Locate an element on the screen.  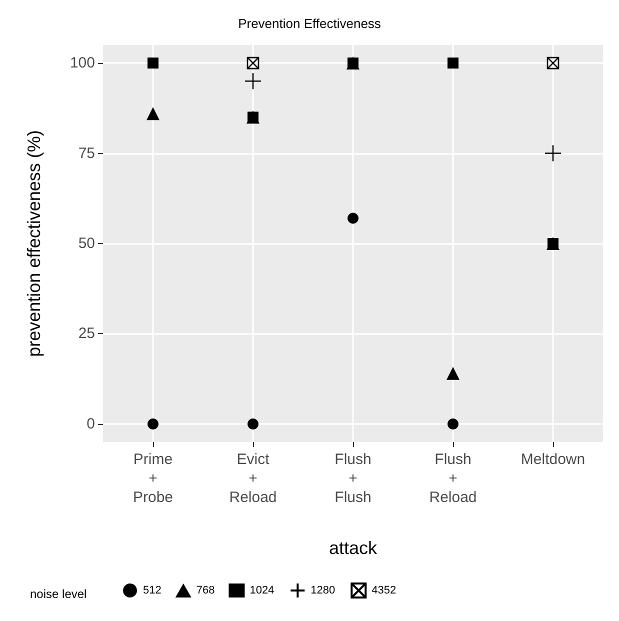
legend-label: 1280 is located at coordinates (323, 590).